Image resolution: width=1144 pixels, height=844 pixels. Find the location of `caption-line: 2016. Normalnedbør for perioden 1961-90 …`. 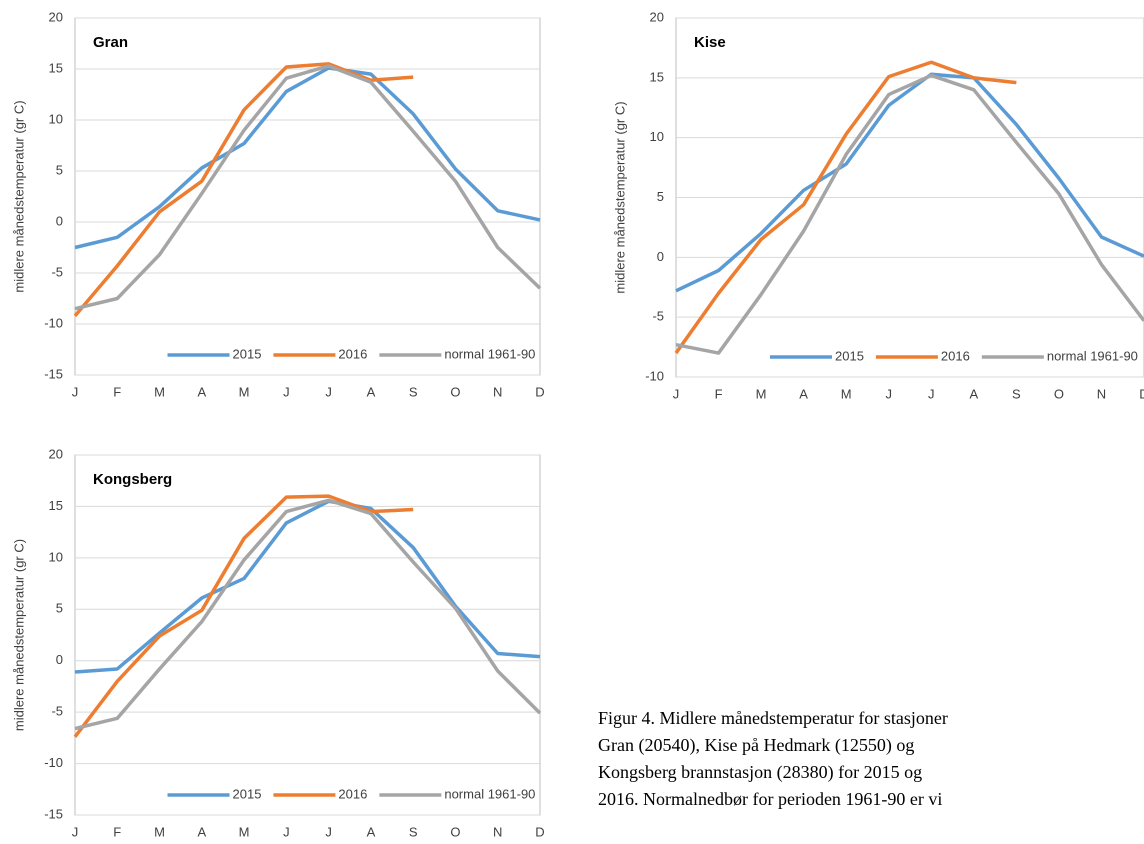

caption-line: 2016. Normalnedbør for perioden 1961-90 … is located at coordinates (770, 799).